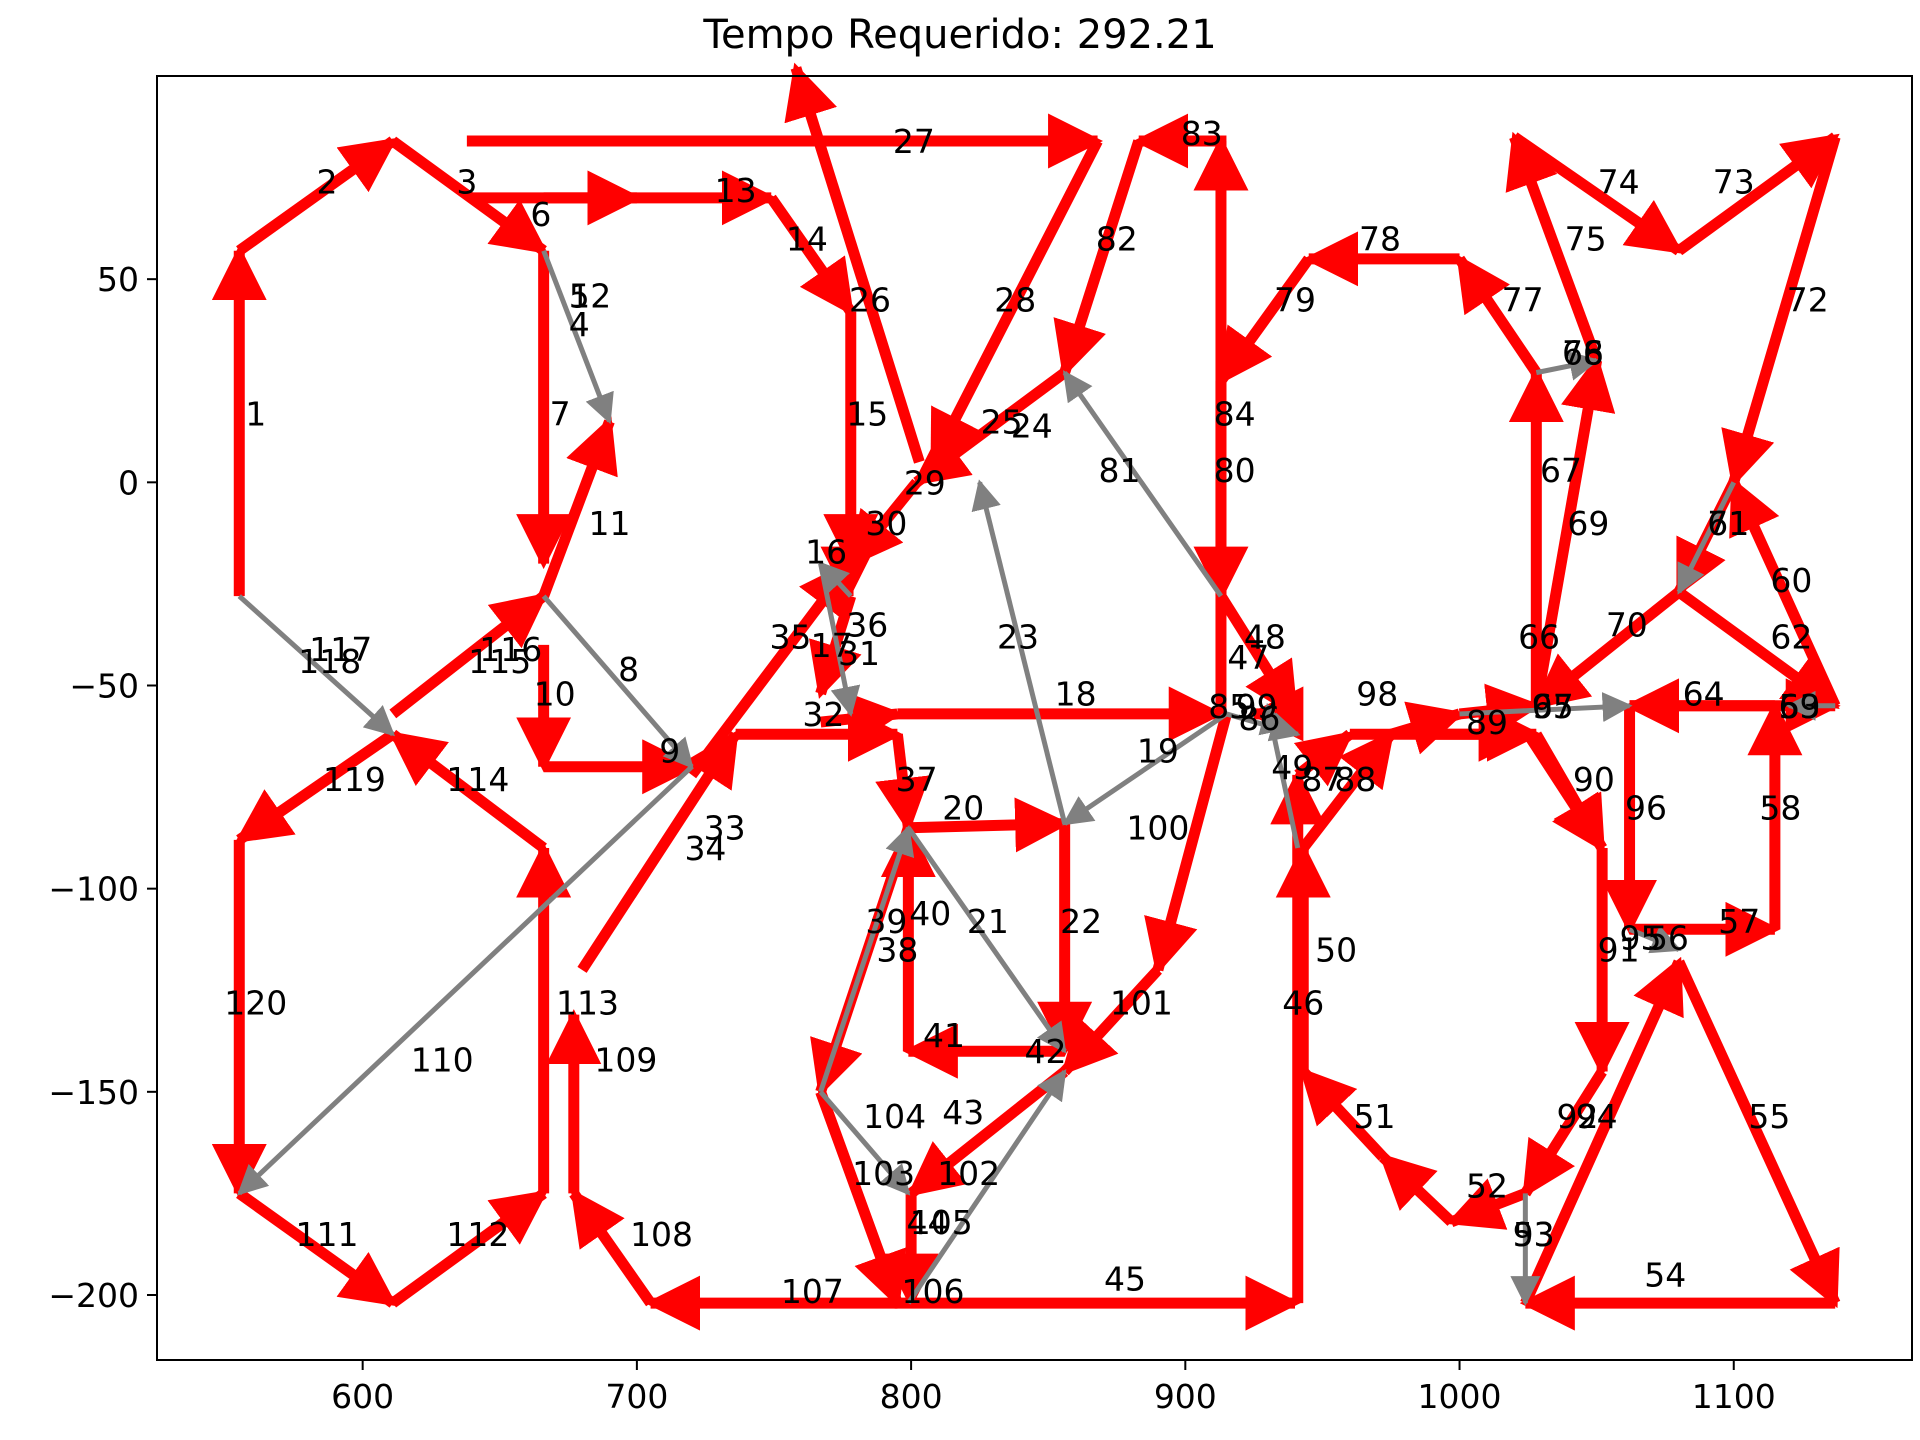 The width and height of the screenshot is (1920, 1440). Describe the element at coordinates (609, 523) in the screenshot. I see `segment-label: 11` at that location.